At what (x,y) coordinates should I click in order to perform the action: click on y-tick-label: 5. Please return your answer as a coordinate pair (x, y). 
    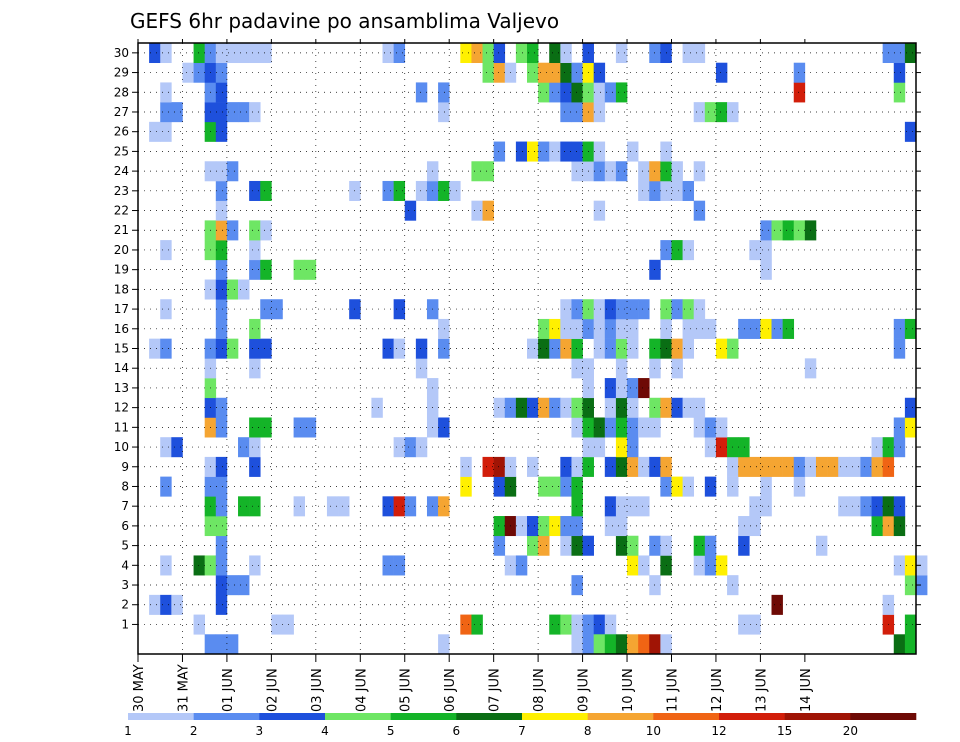
    Looking at the image, I should click on (125, 546).